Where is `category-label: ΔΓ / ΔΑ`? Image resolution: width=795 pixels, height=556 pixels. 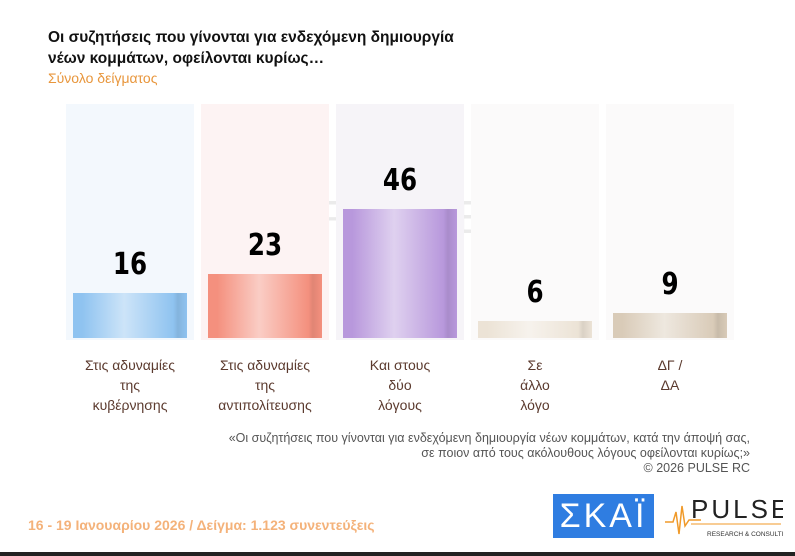 category-label: ΔΓ / ΔΑ is located at coordinates (670, 375).